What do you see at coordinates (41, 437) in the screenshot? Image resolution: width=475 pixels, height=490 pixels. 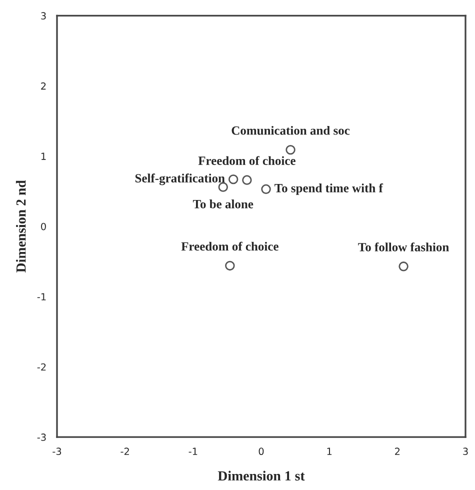 I see `y-tick-label: -3` at bounding box center [41, 437].